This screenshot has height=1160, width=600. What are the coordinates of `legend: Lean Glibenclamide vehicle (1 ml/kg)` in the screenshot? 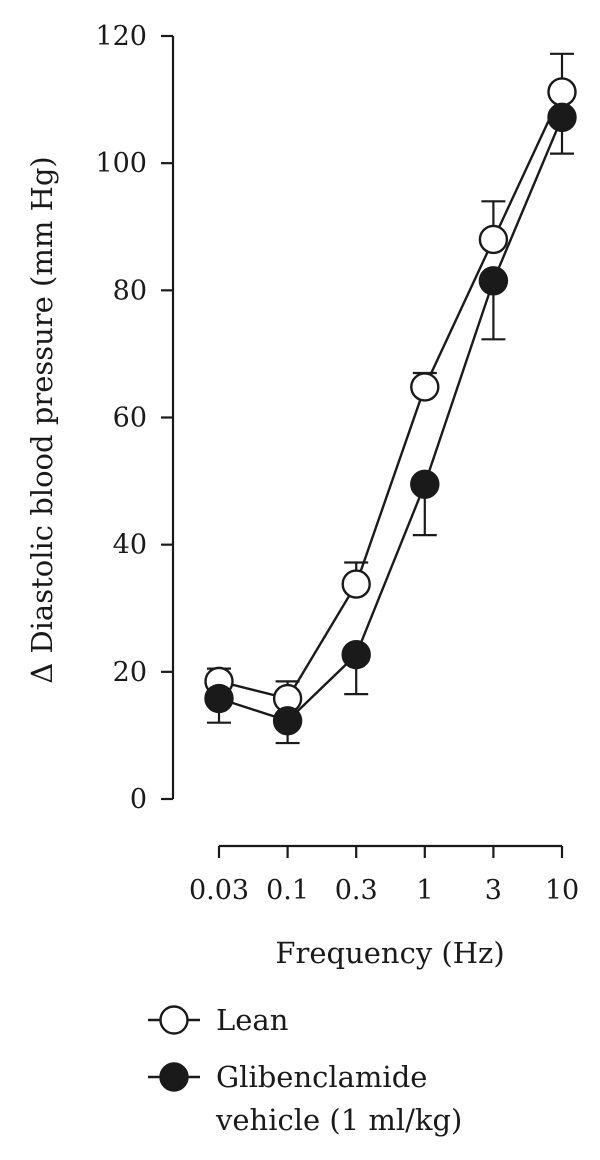 It's located at (305, 1070).